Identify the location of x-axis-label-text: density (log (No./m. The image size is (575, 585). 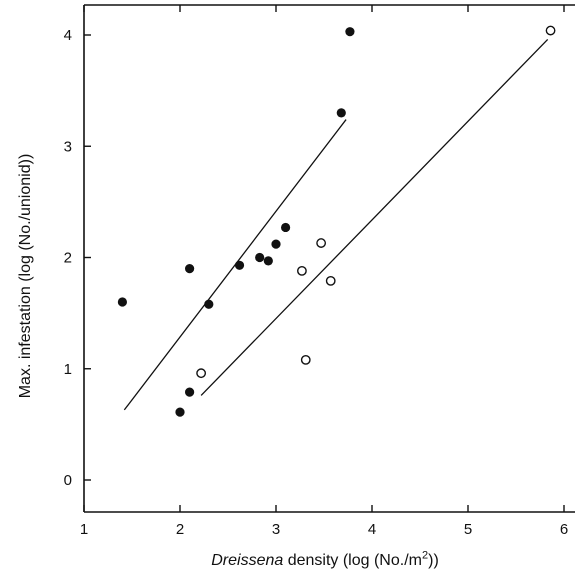
(352, 560).